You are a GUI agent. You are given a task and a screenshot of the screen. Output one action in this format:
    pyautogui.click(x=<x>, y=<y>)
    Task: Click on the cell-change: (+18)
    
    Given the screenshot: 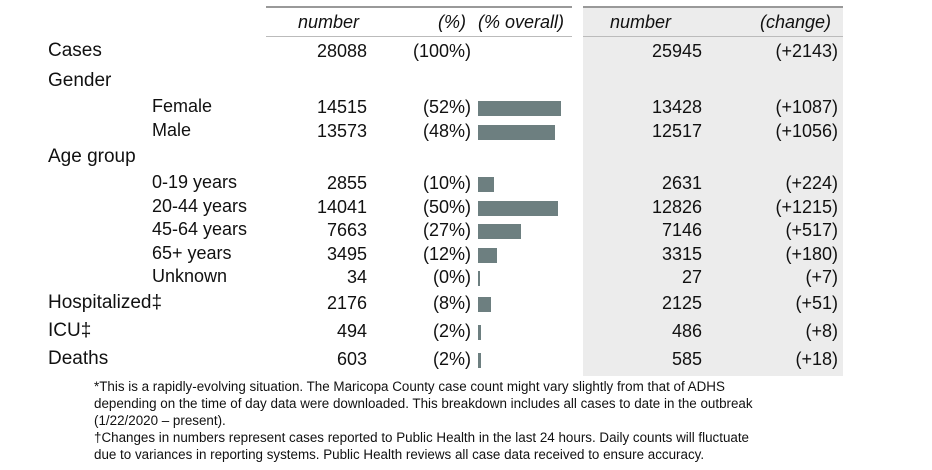 What is the action you would take?
    pyautogui.click(x=816, y=359)
    